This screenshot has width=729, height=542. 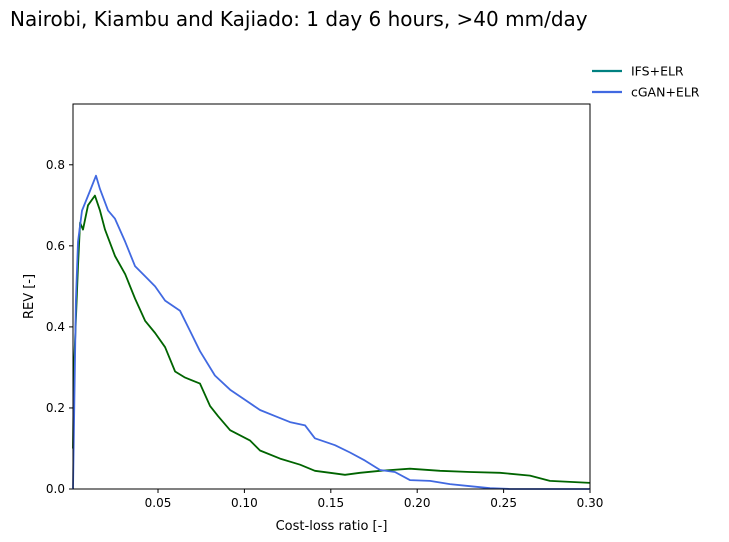 I want to click on legend-label: cGAN+ELR, so click(x=665, y=92).